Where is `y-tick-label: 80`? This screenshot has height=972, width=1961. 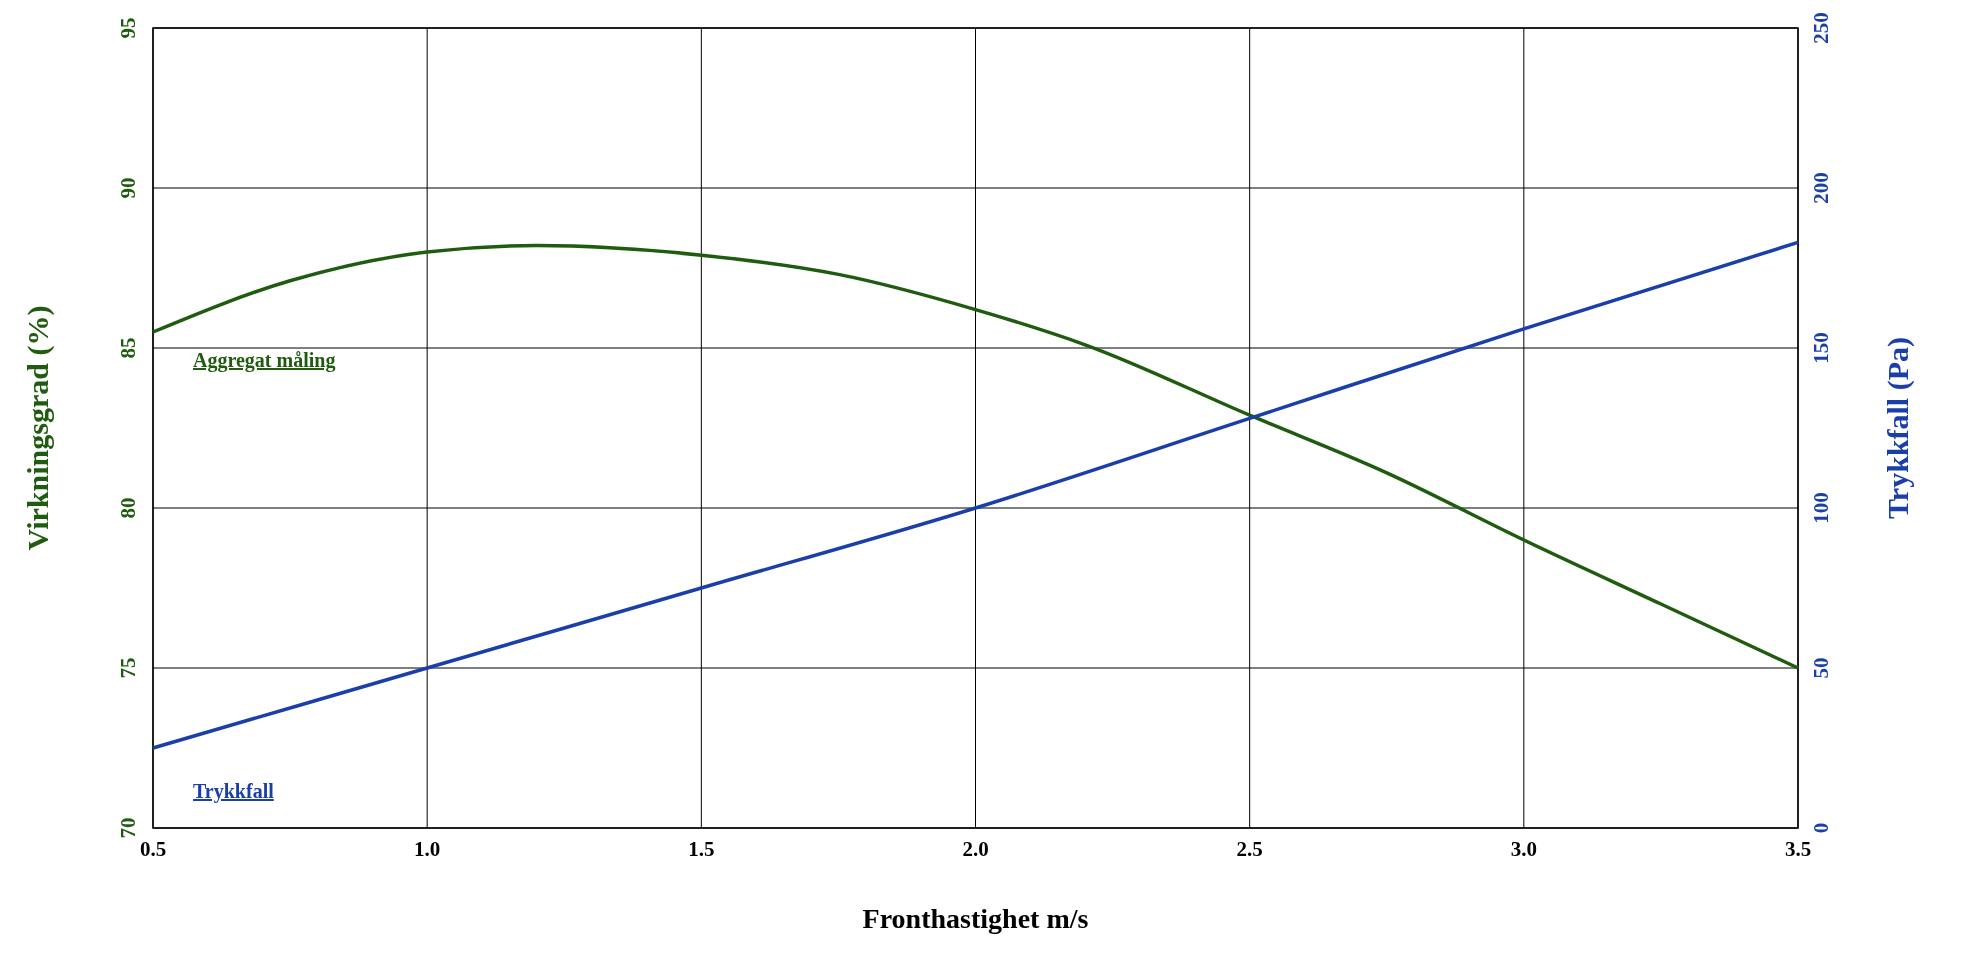 y-tick-label: 80 is located at coordinates (128, 508).